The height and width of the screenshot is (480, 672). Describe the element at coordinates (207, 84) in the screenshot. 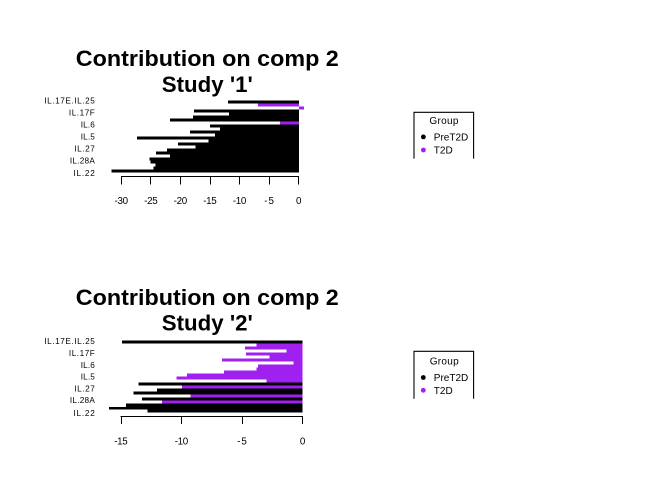

I see `svg-text: Study '1'` at that location.